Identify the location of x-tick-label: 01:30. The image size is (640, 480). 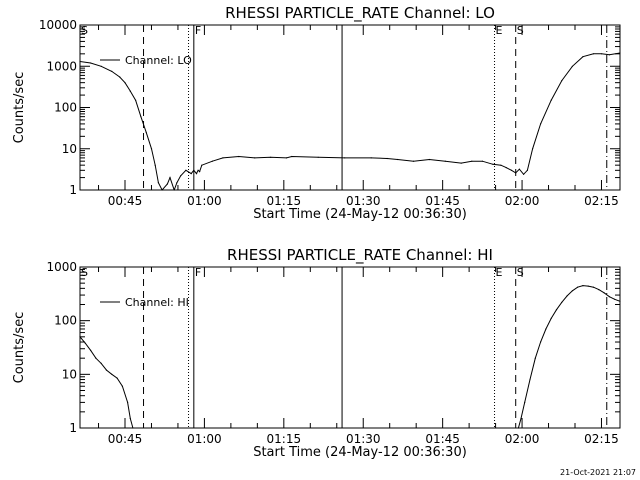
(363, 439).